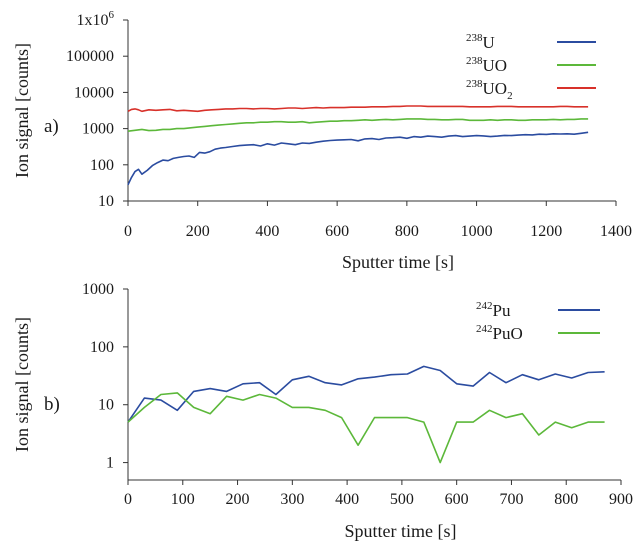 The width and height of the screenshot is (640, 546). Describe the element at coordinates (90, 56) in the screenshot. I see `y-tick-label: 100000` at that location.